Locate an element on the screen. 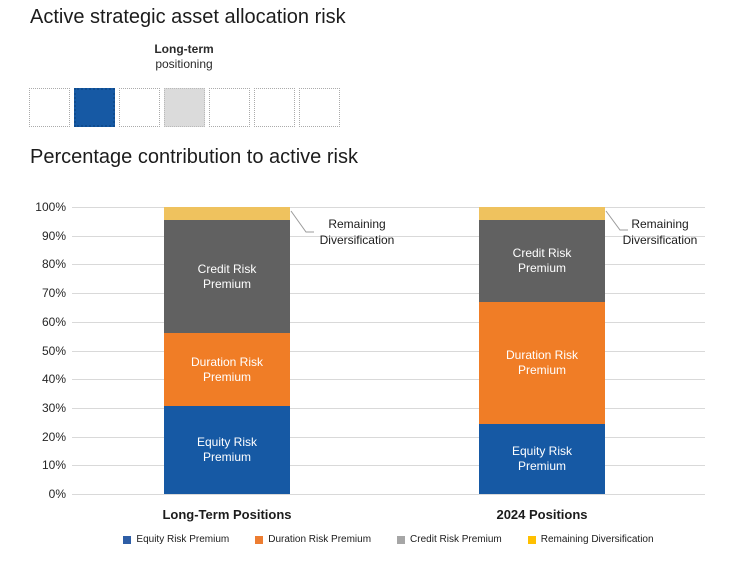  gridline-80% is located at coordinates (388, 265).